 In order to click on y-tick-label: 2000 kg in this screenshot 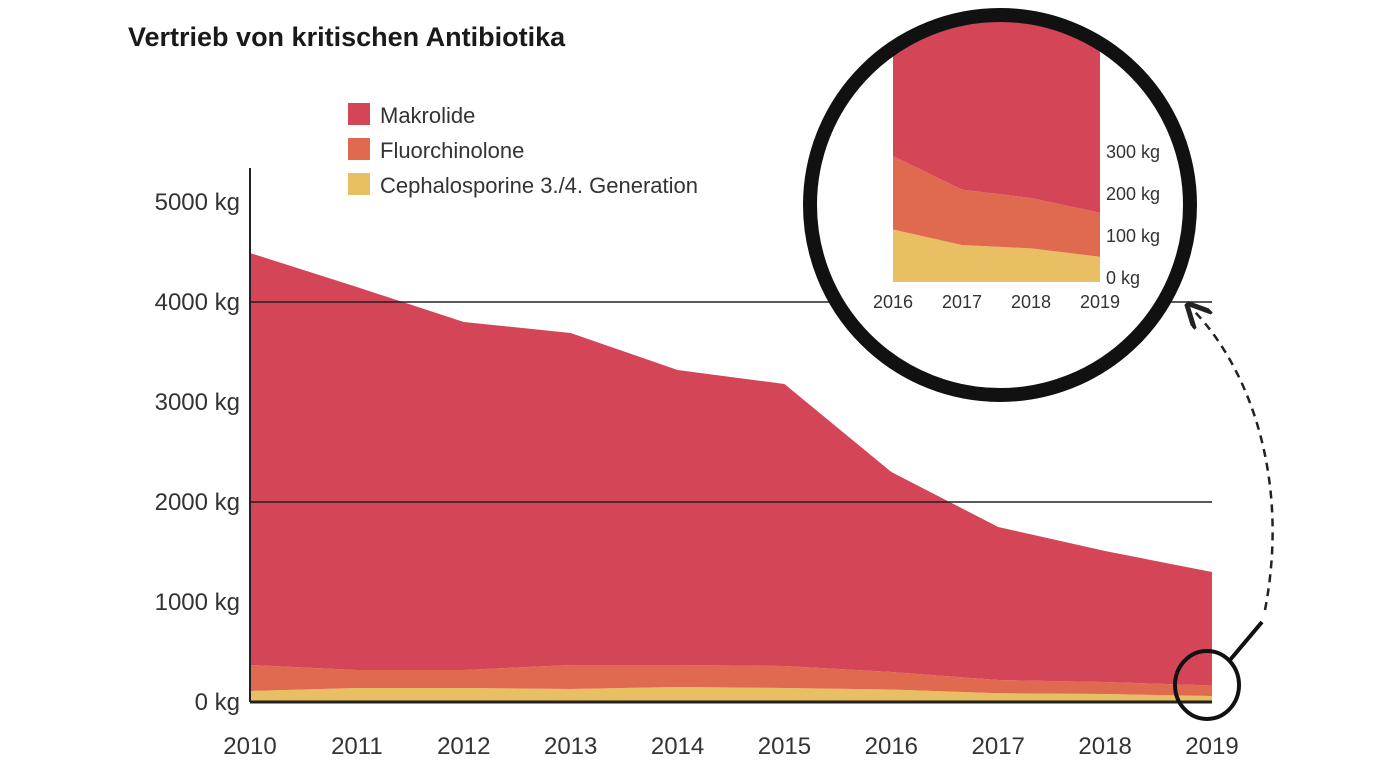, I will do `click(197, 502)`.